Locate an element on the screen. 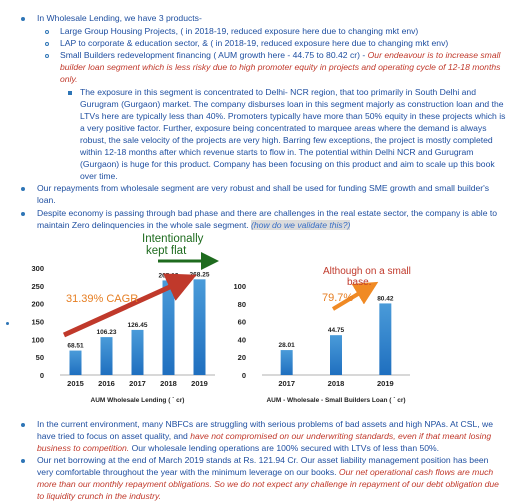 This screenshot has height=502, width=524. annotation-cagr: 31.39% CAGR is located at coordinates (102, 299).